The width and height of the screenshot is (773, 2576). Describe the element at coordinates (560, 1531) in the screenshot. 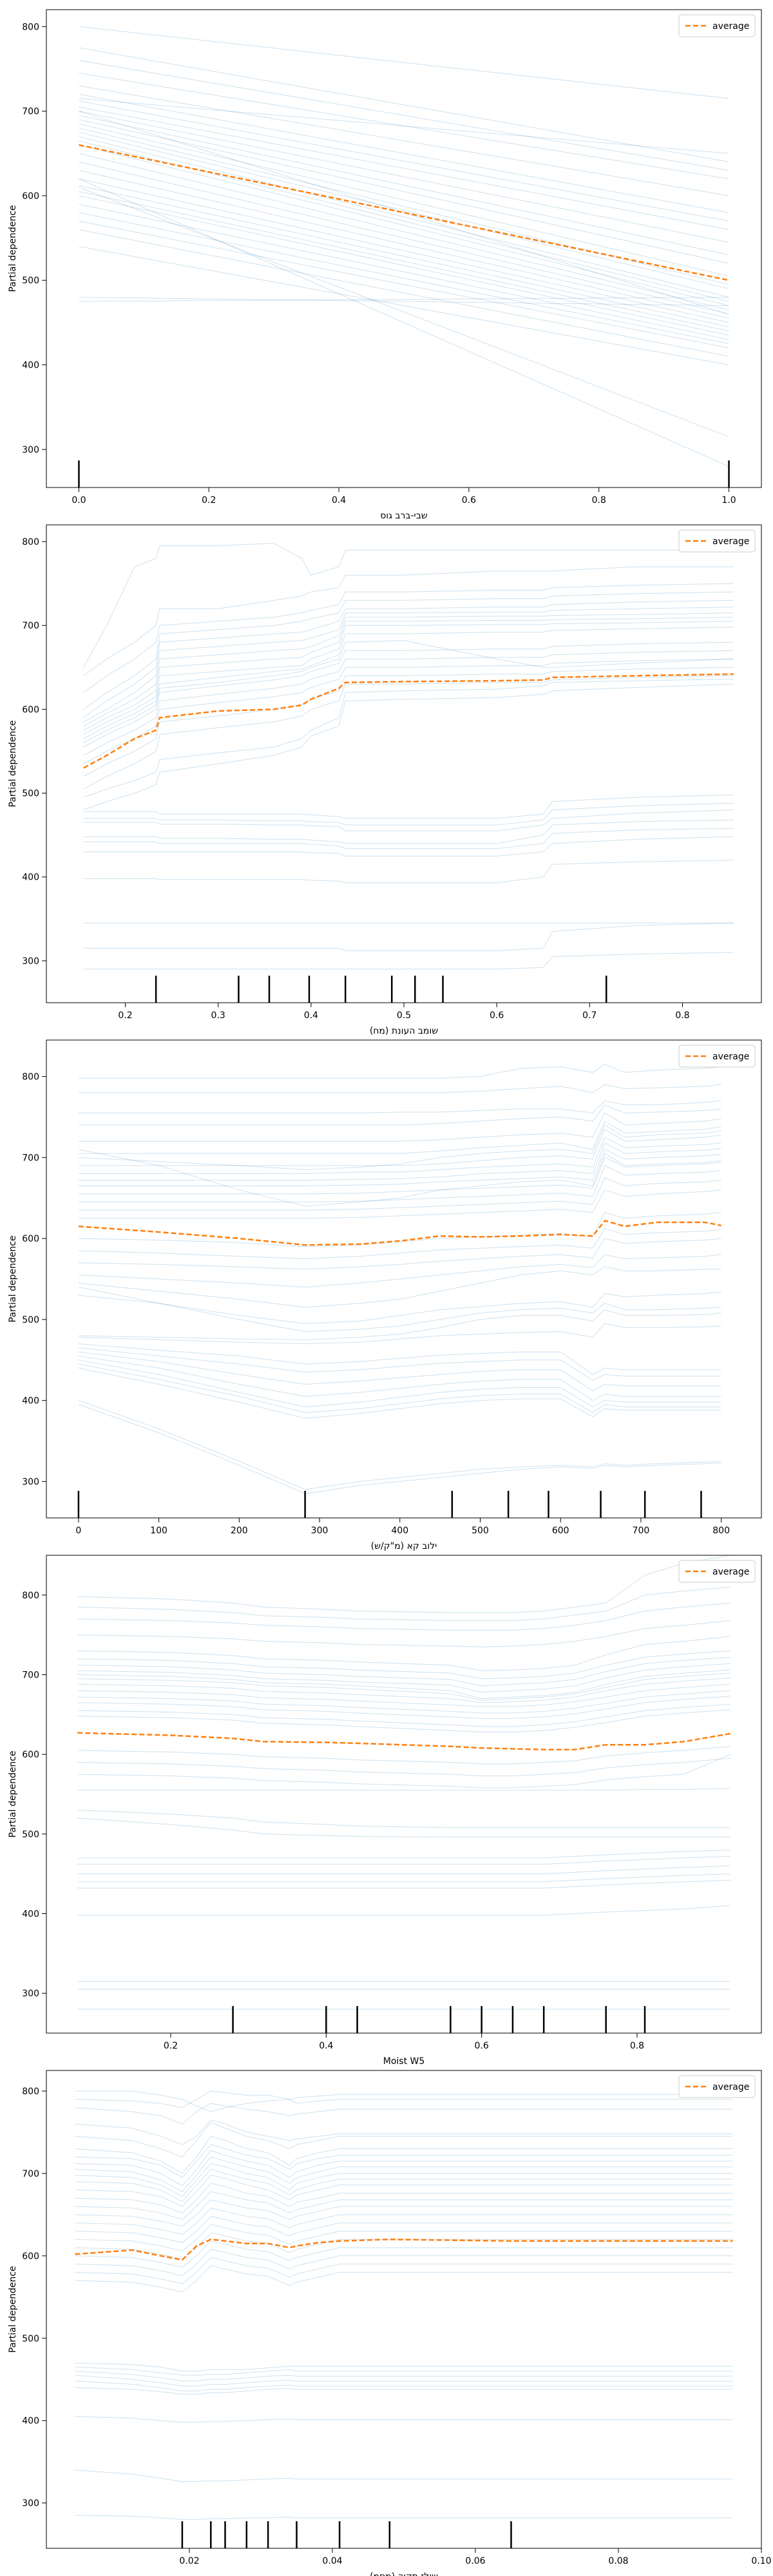

I see `x-tick-label: 600` at that location.